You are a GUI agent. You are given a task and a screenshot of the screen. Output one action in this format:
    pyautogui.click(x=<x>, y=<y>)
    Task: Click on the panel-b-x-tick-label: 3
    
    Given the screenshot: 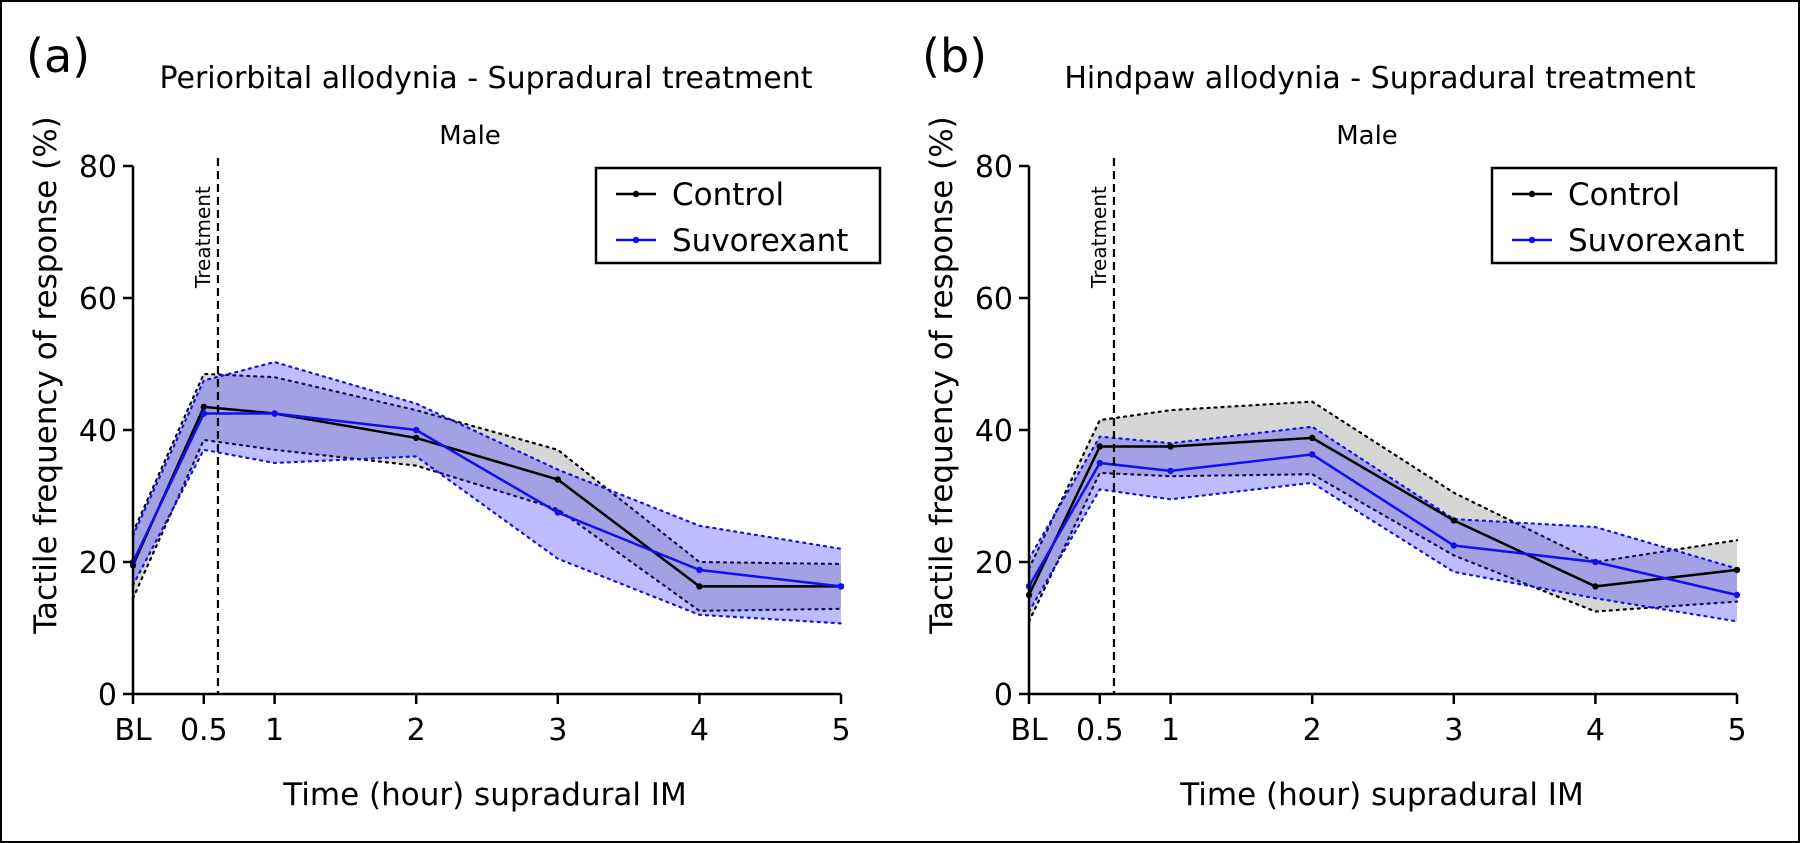 What is the action you would take?
    pyautogui.click(x=1453, y=730)
    